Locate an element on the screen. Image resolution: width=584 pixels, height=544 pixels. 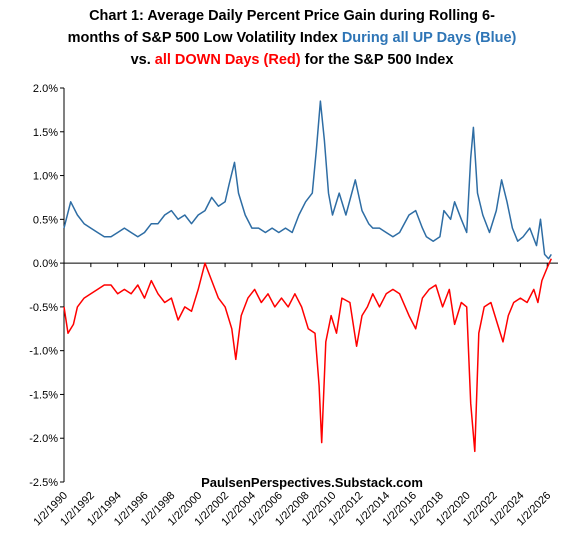
y-tick-label: 0.0% is located at coordinates (45, 264).